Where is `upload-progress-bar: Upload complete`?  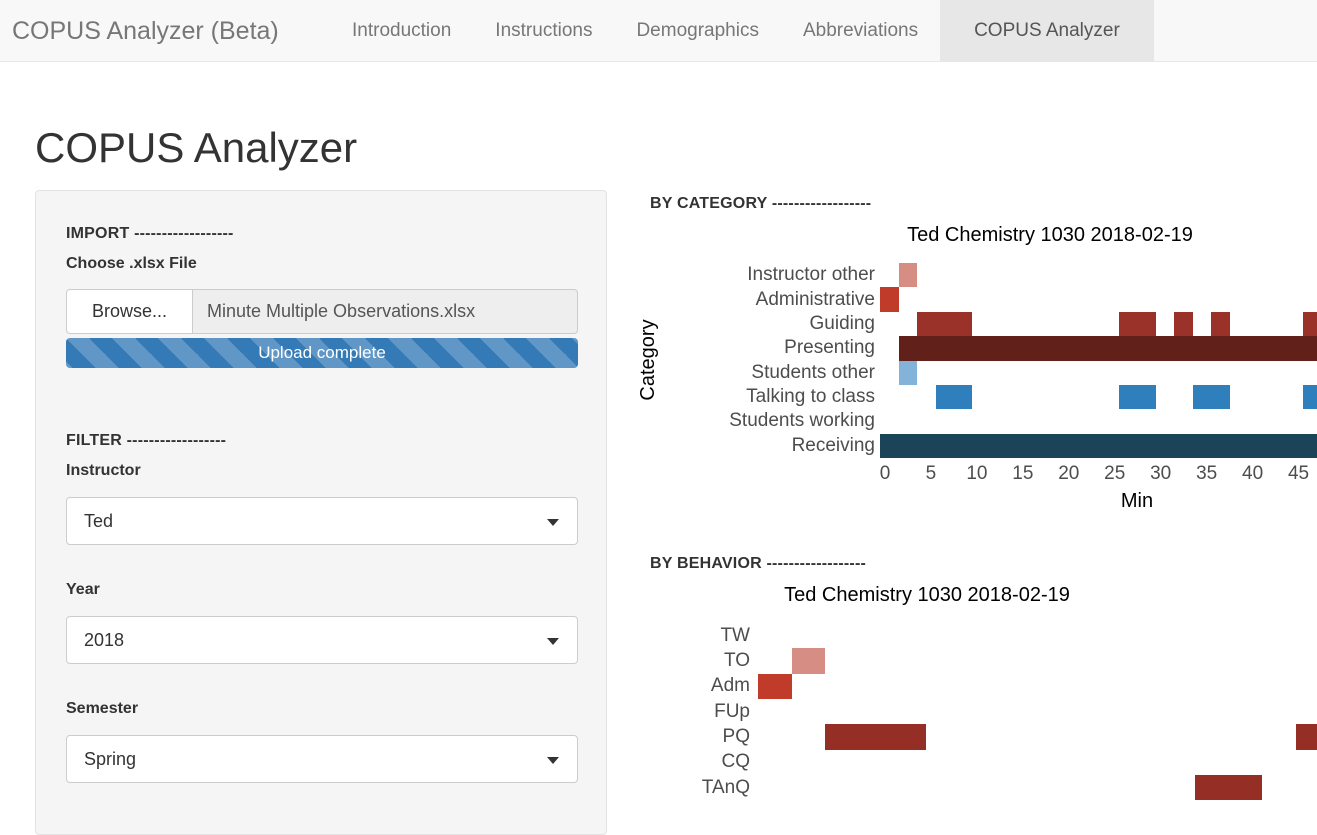
upload-progress-bar: Upload complete is located at coordinates (322, 353).